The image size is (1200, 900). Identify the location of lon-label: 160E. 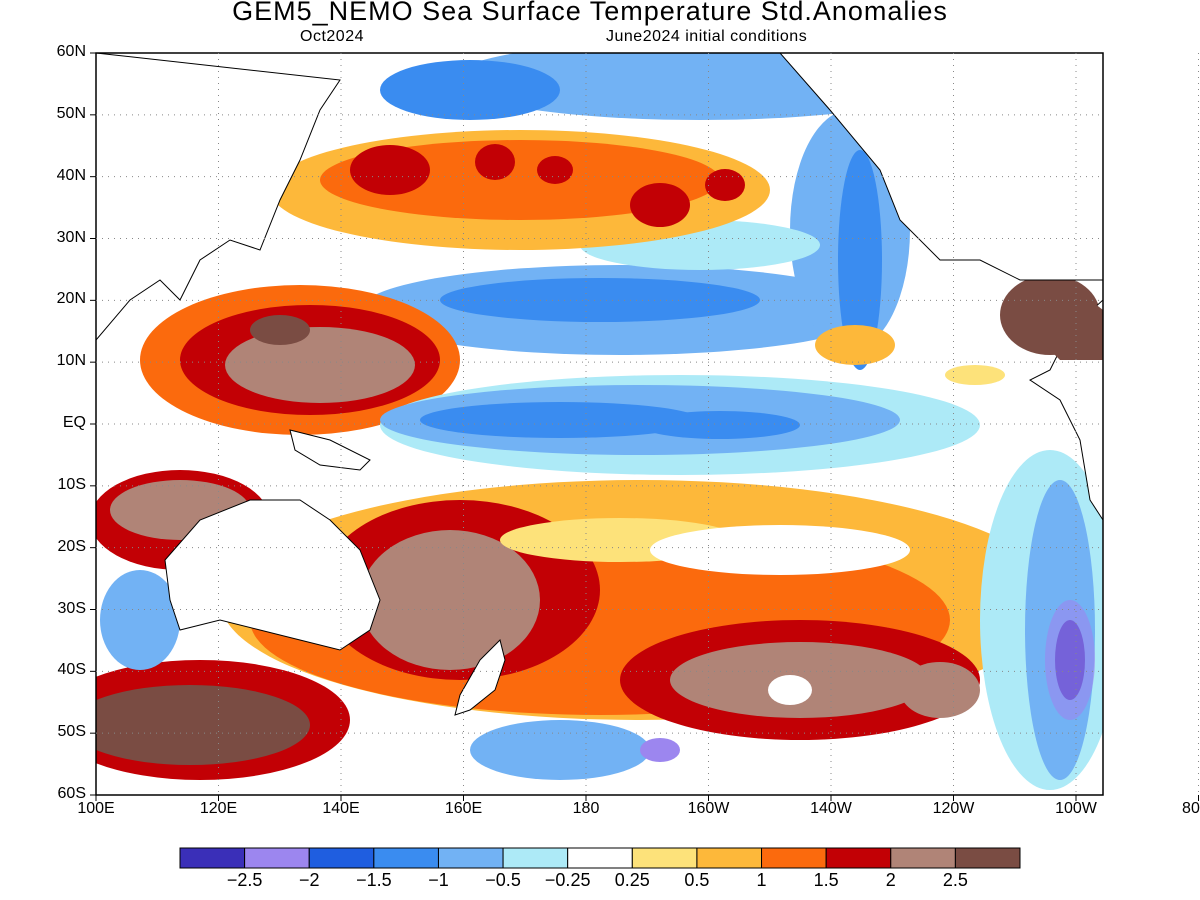
(463, 808).